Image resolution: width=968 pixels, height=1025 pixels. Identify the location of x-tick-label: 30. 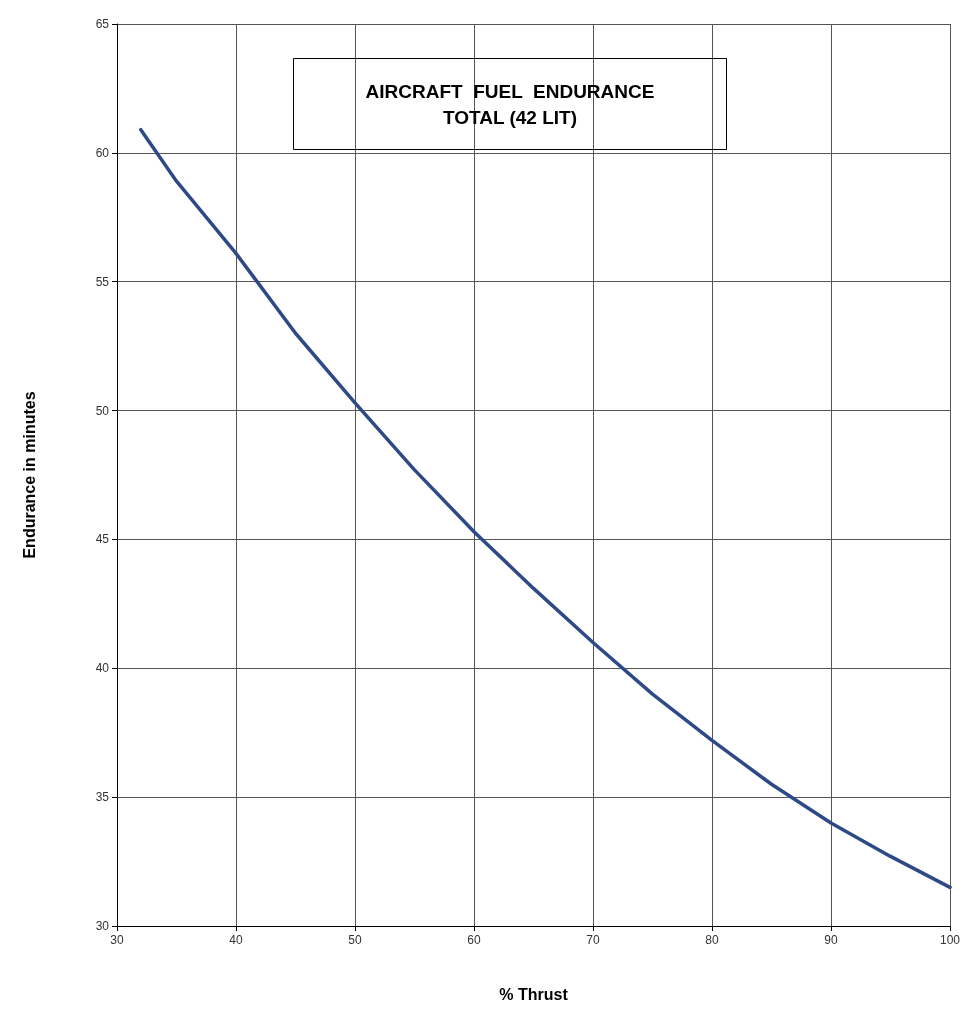
(117, 940).